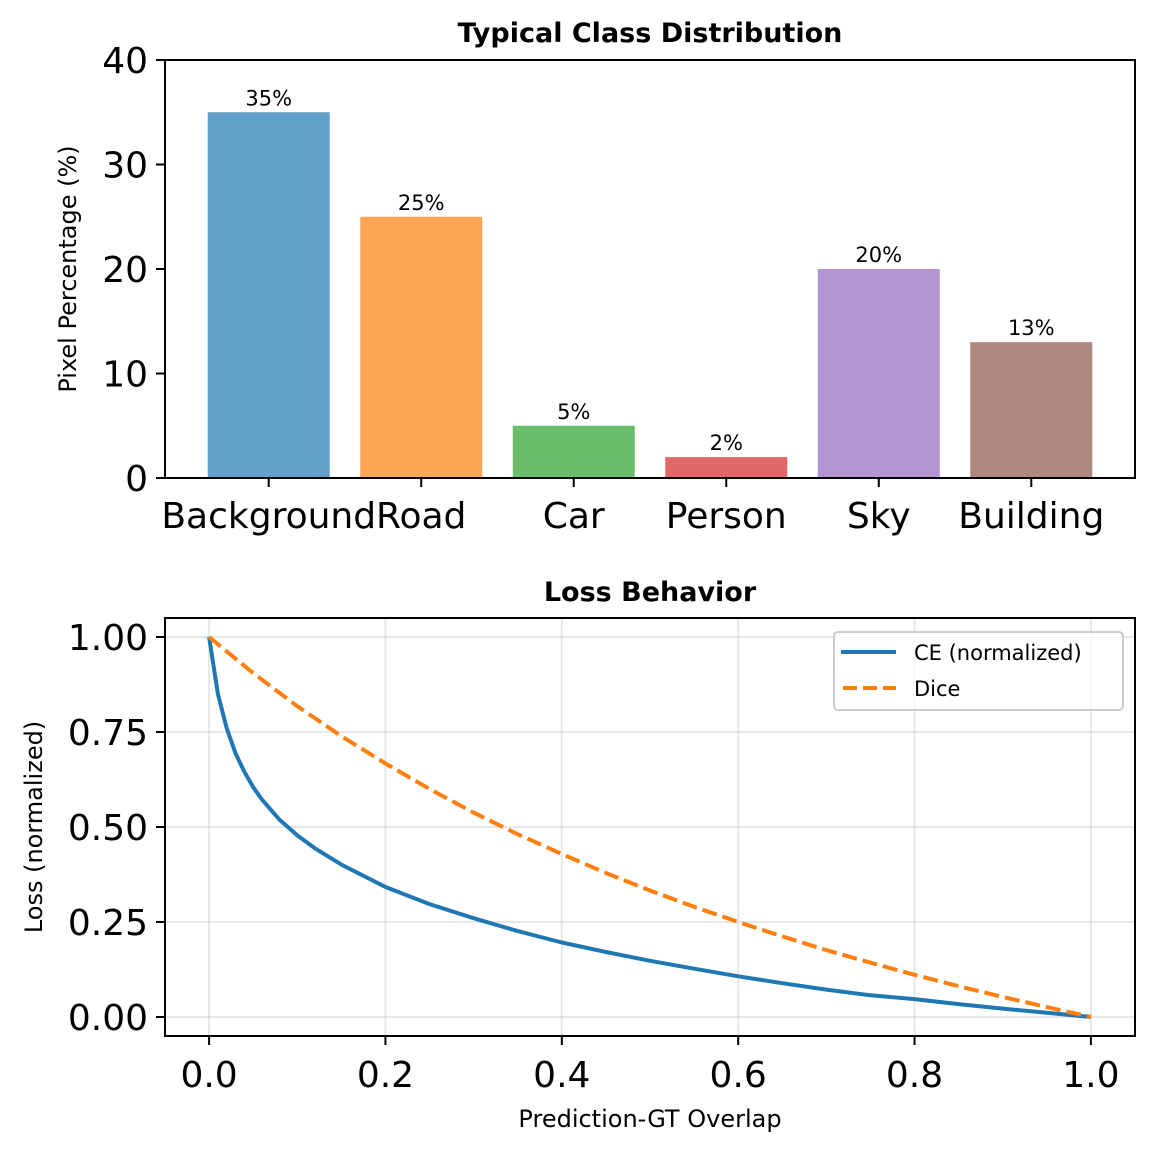  Describe the element at coordinates (108, 1018) in the screenshot. I see `line-y-tick-label: 0.00` at that location.